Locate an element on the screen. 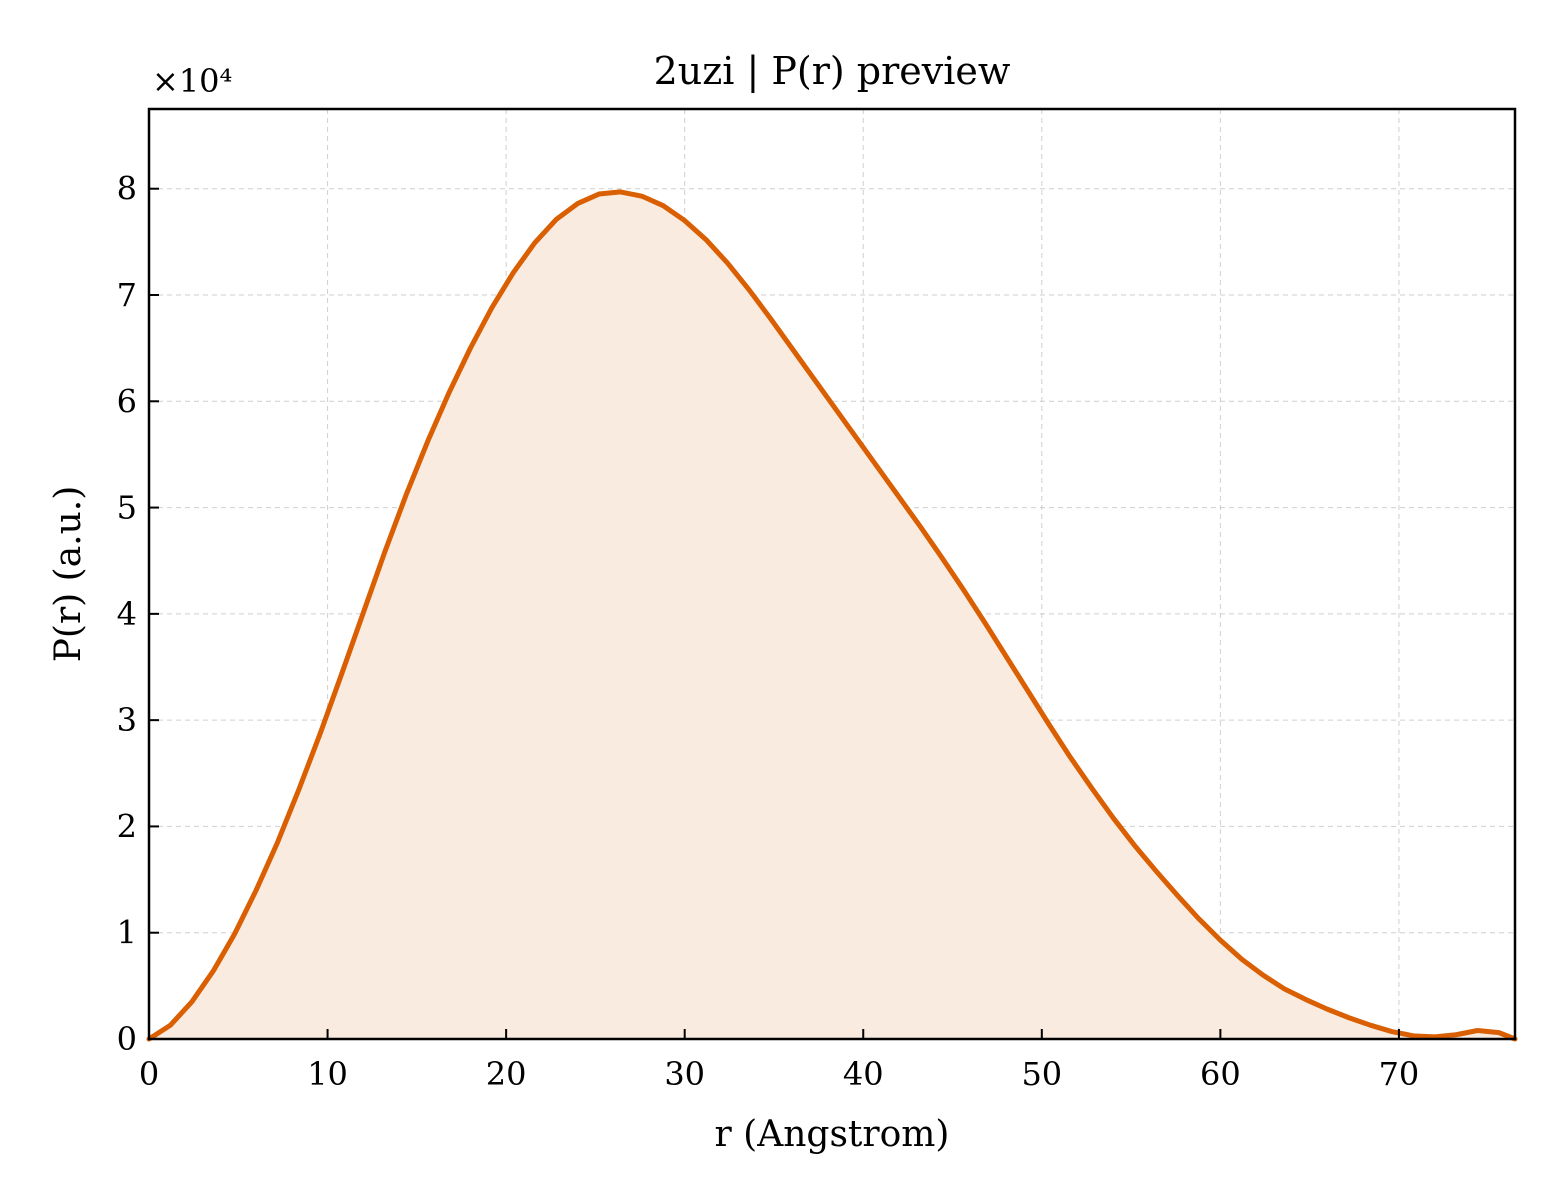  x-axis-label: r (Angstrom) is located at coordinates (832, 1134).